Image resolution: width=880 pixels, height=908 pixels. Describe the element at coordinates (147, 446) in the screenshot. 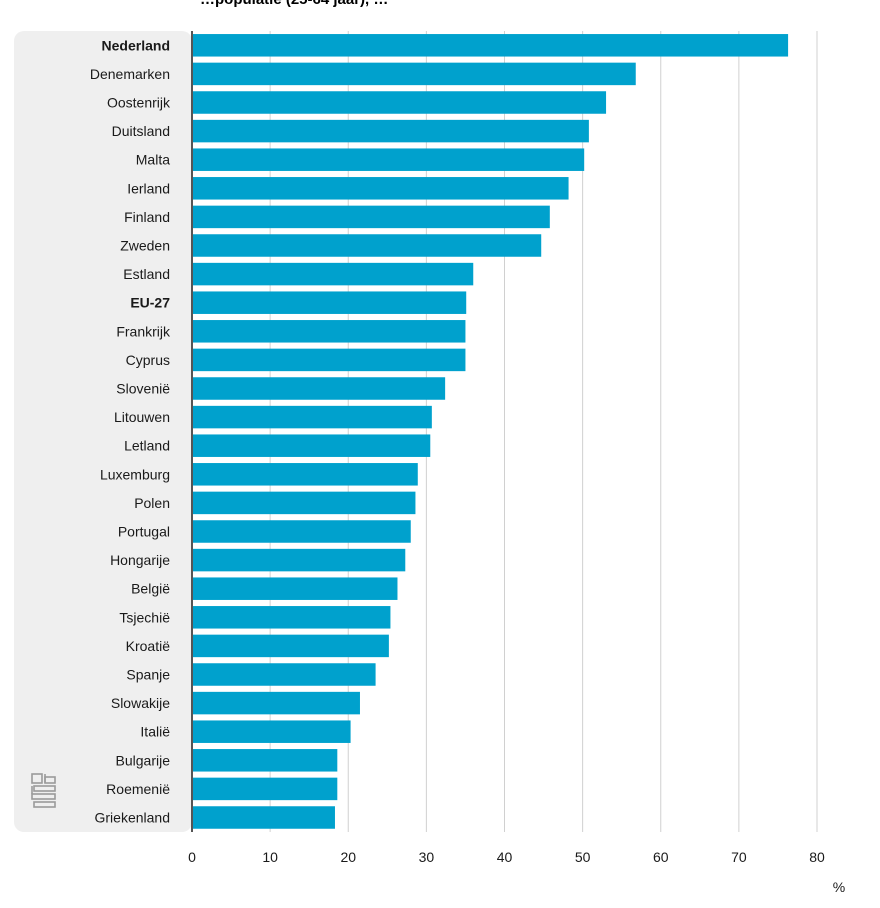

I see `category-label: Letland` at that location.